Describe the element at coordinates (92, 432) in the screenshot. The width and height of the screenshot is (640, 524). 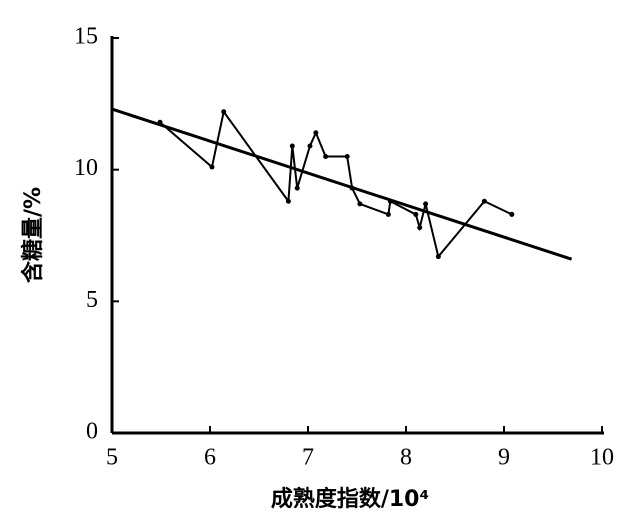
I see `y-tick-label: 0` at that location.